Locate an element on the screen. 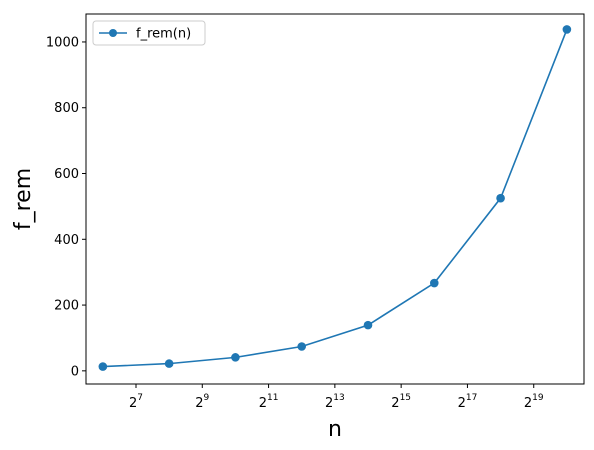 This screenshot has width=594, height=450. x-tick-label: 215 is located at coordinates (401, 402).